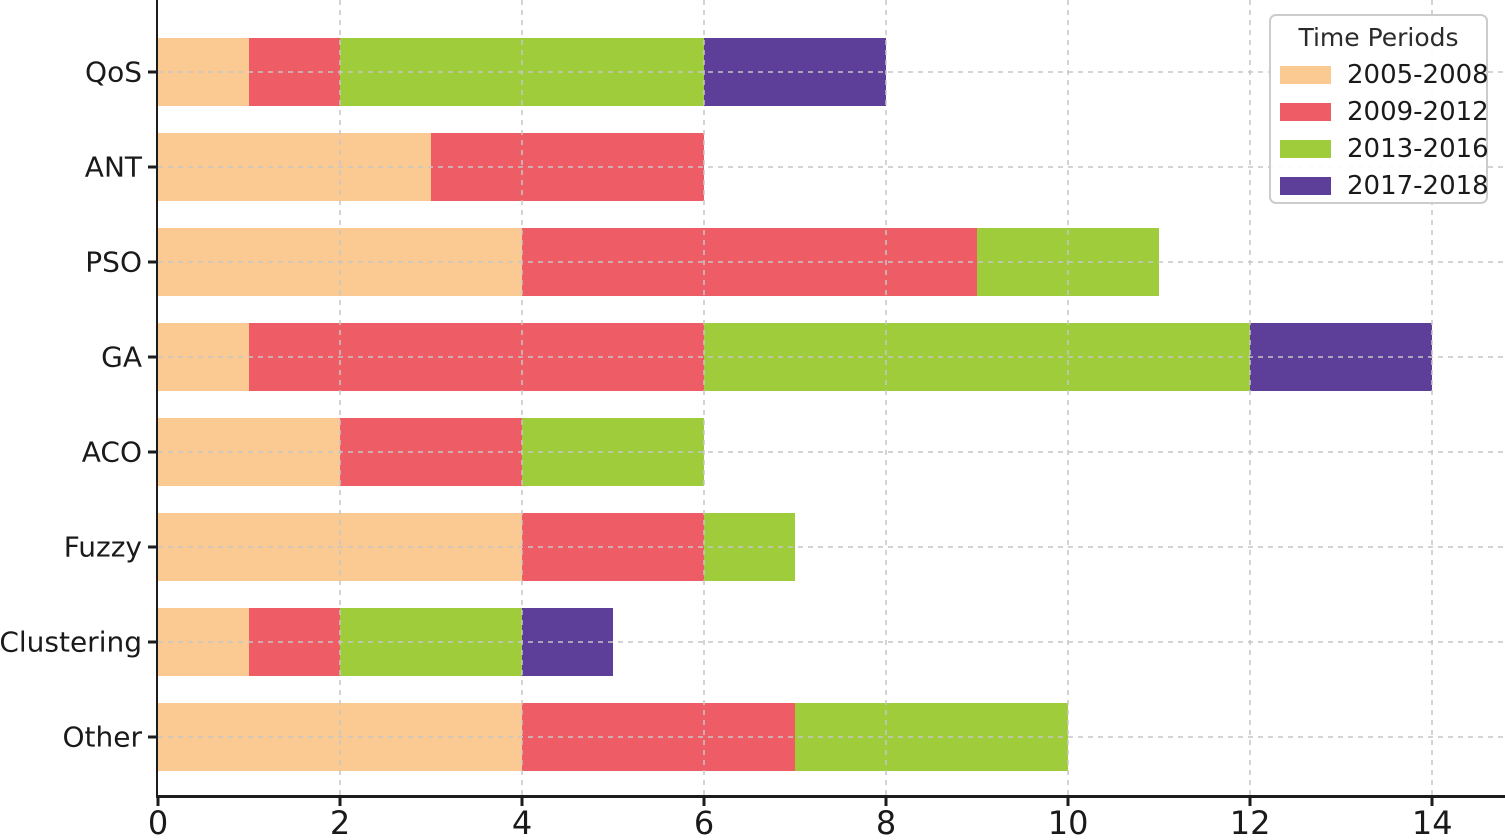 This screenshot has width=1505, height=840. Describe the element at coordinates (158, 822) in the screenshot. I see `x-tick-label-0: 0` at that location.